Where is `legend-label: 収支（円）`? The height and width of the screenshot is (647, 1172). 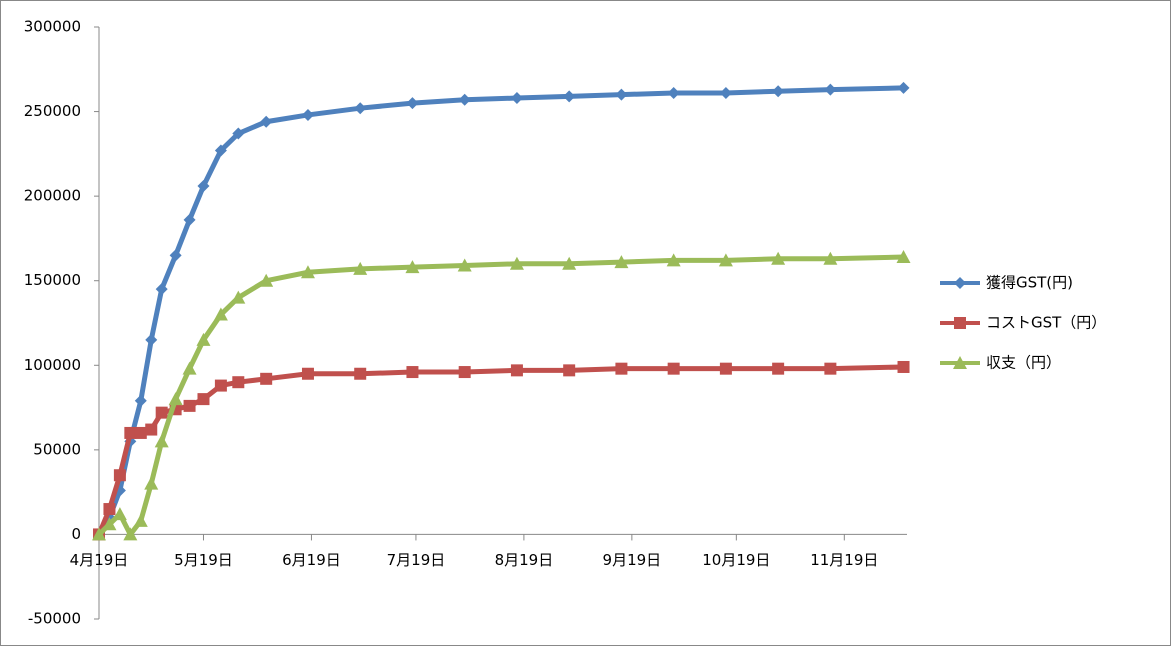 legend-label: 収支（円） is located at coordinates (1023, 363).